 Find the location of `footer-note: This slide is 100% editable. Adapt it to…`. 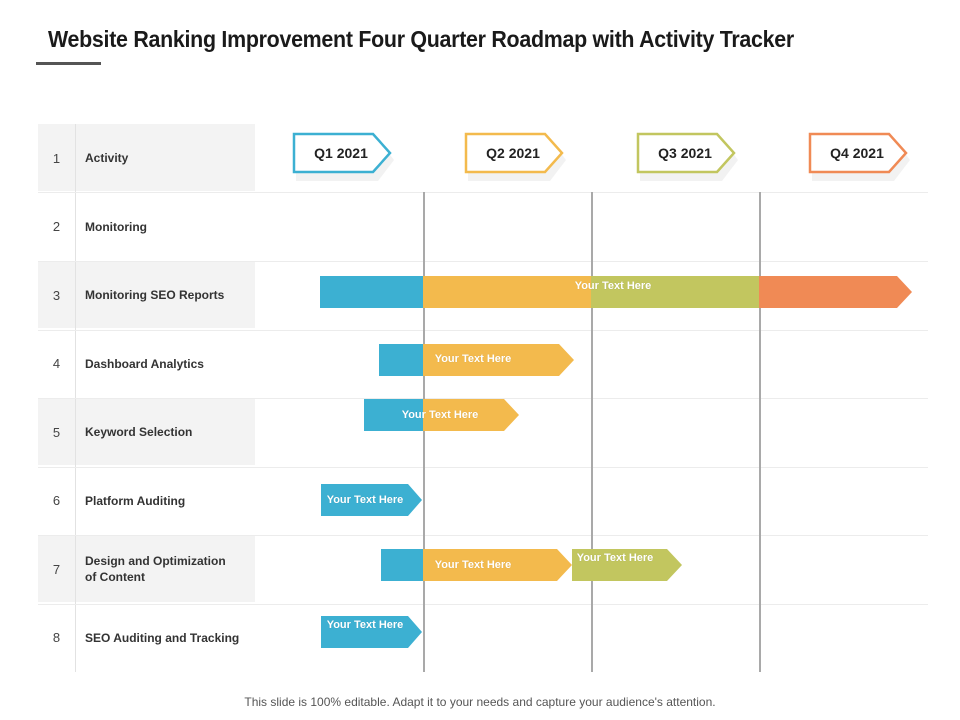

footer-note: This slide is 100% editable. Adapt it to… is located at coordinates (480, 702).